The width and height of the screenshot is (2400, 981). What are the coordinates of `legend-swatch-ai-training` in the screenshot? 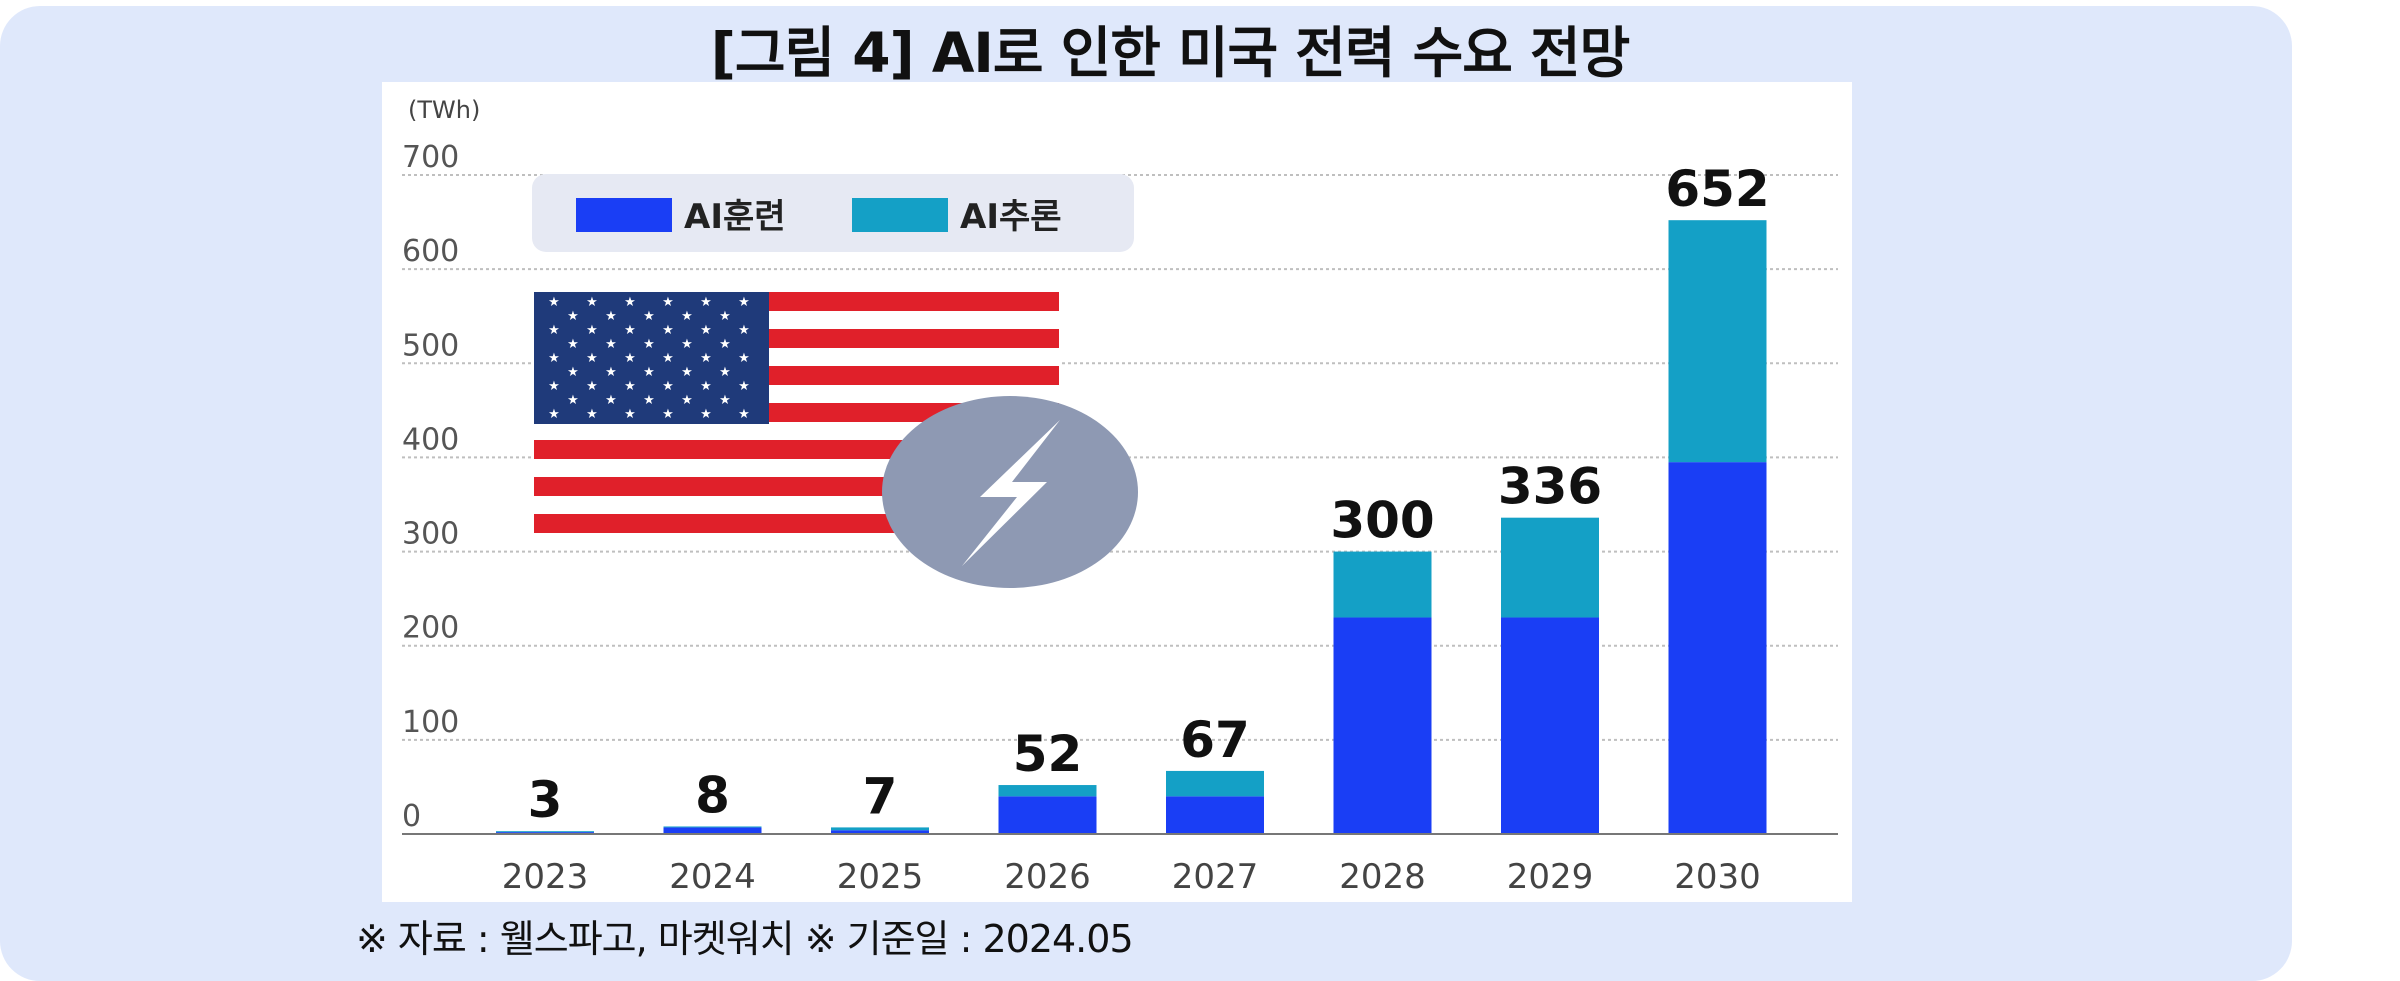 It's located at (624, 215).